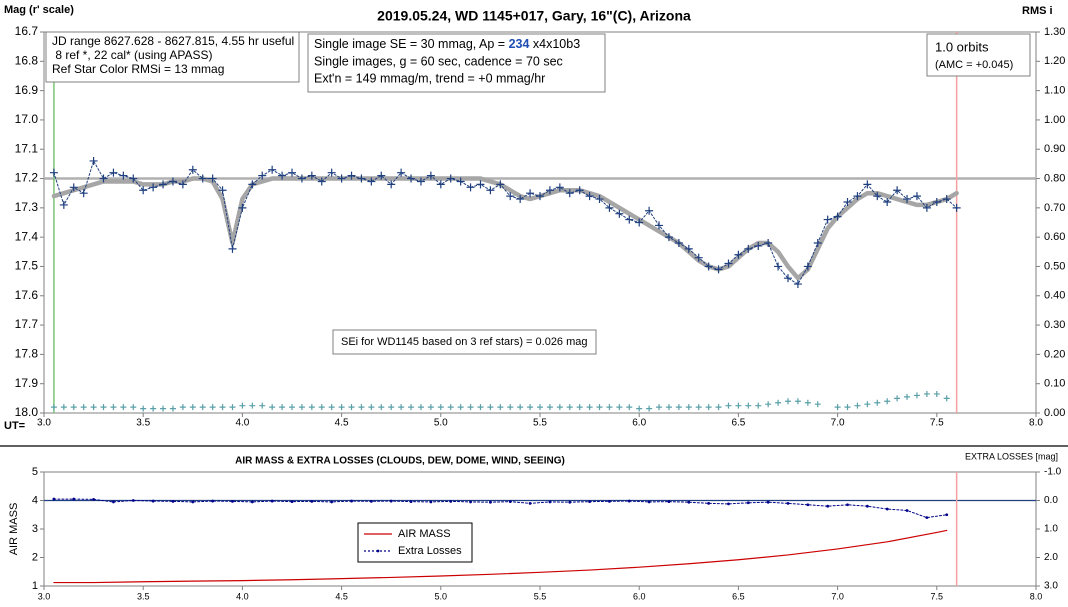  Describe the element at coordinates (1054, 266) in the screenshot. I see `y2-tick-label: 0.50` at that location.